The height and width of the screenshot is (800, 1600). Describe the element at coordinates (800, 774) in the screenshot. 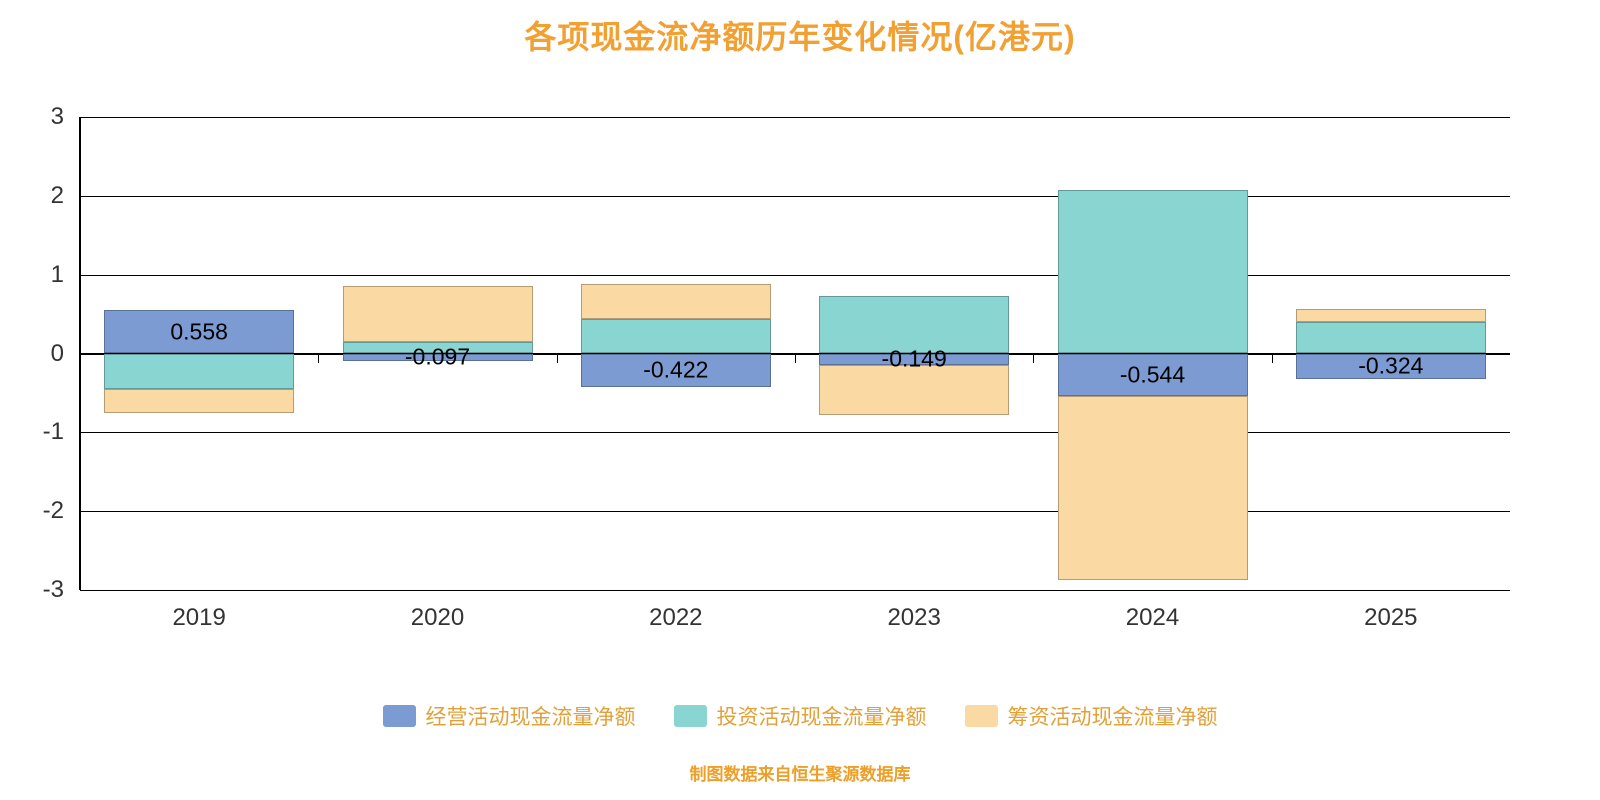

I see `source-note: 制图数据来自恒生聚源数据库` at that location.